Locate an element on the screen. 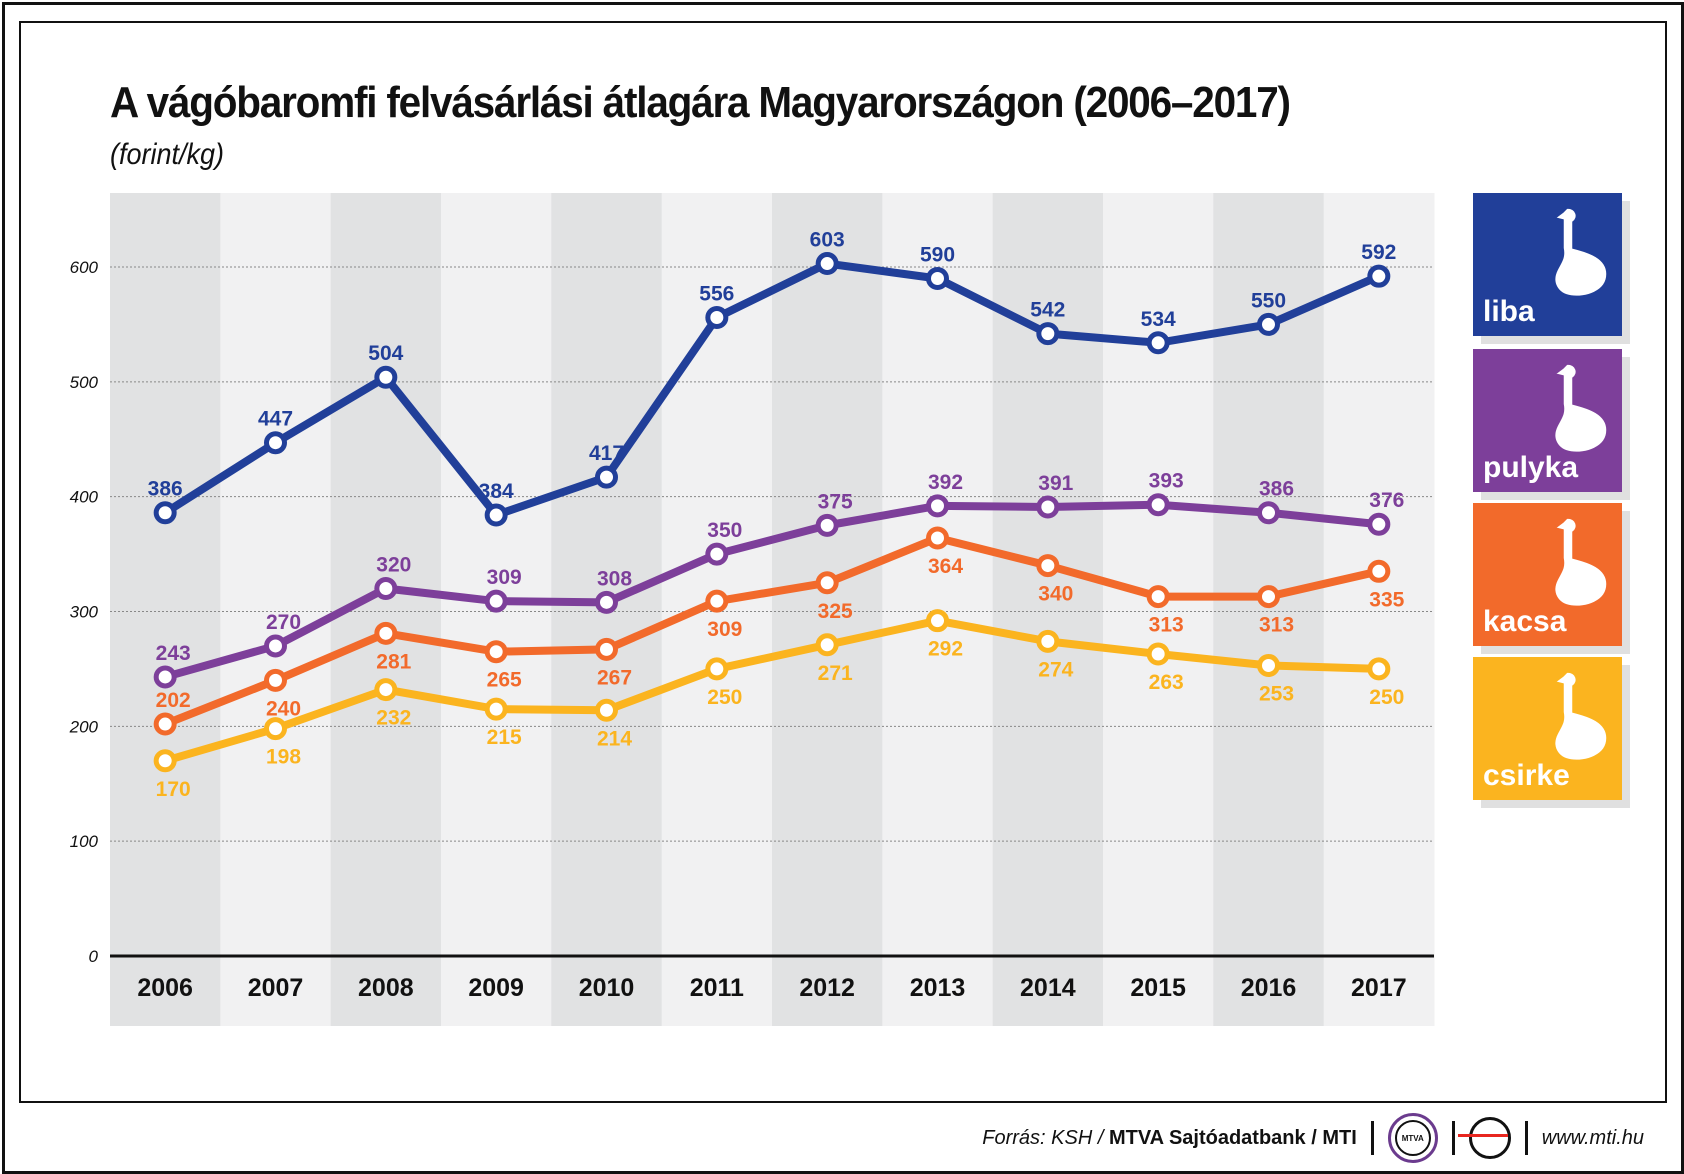  data-label-kacsa: 281 is located at coordinates (393, 661).